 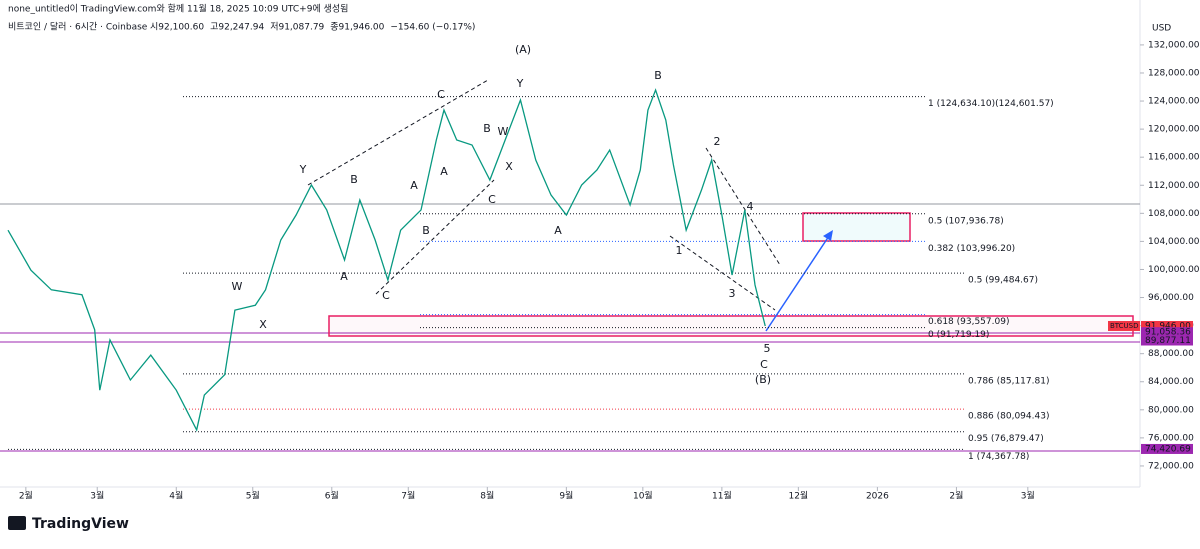 What do you see at coordinates (1171, 354) in the screenshot?
I see `y-tick-label: 88,000.00` at bounding box center [1171, 354].